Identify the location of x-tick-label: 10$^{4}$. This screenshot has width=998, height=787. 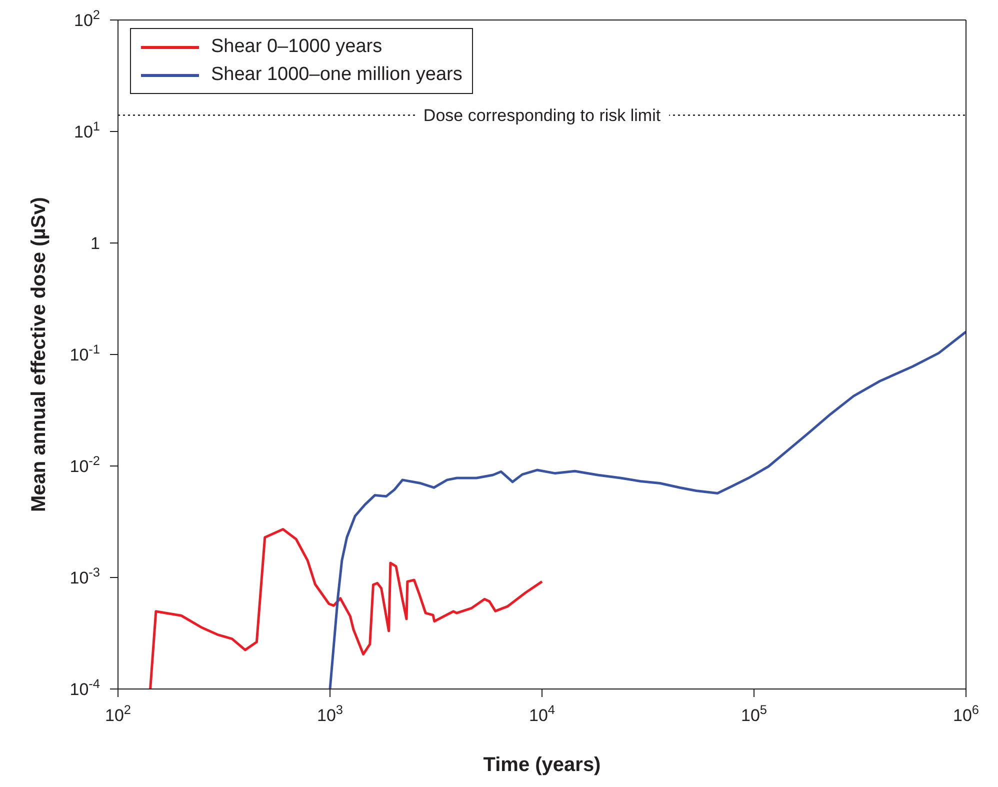
(542, 713).